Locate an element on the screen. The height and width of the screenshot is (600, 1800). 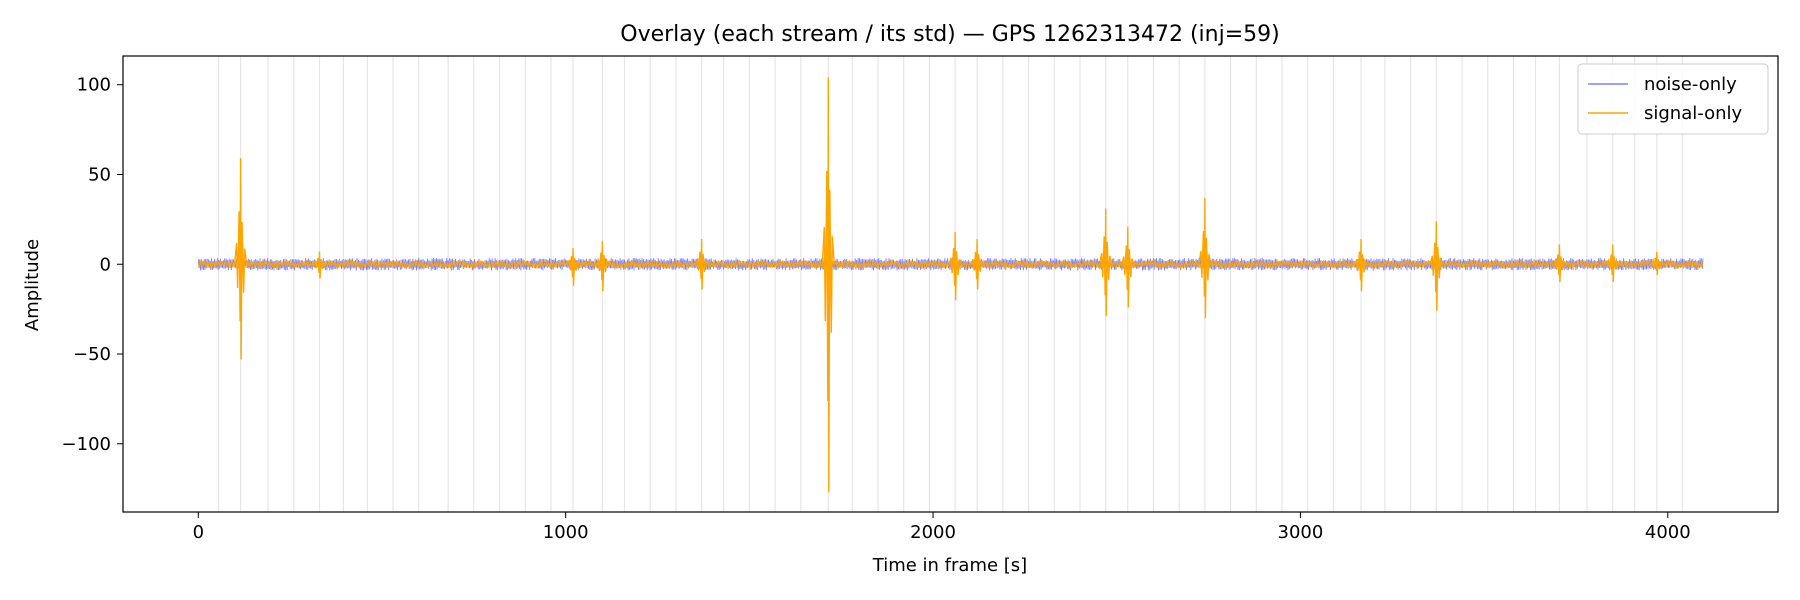
x-tick-label: 1000 is located at coordinates (566, 532).